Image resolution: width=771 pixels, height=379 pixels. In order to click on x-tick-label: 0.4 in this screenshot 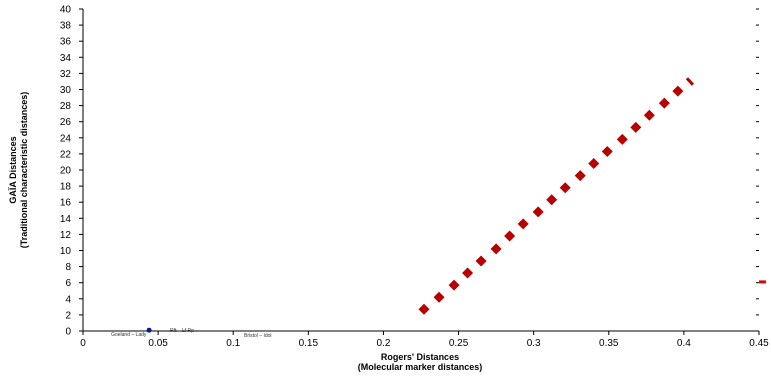, I will do `click(684, 343)`.